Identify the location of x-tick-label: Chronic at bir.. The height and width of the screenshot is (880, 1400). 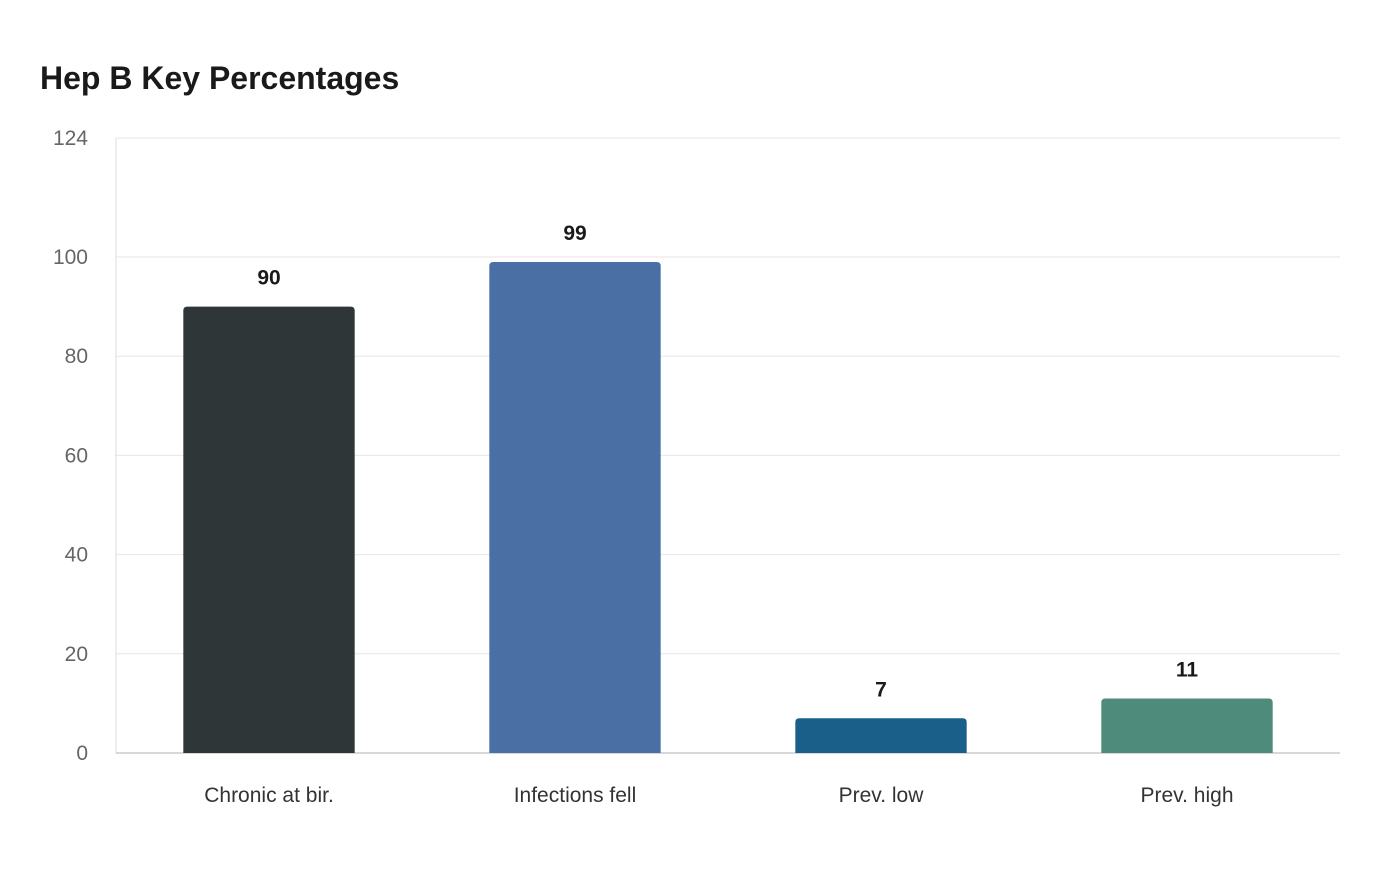
(269, 795).